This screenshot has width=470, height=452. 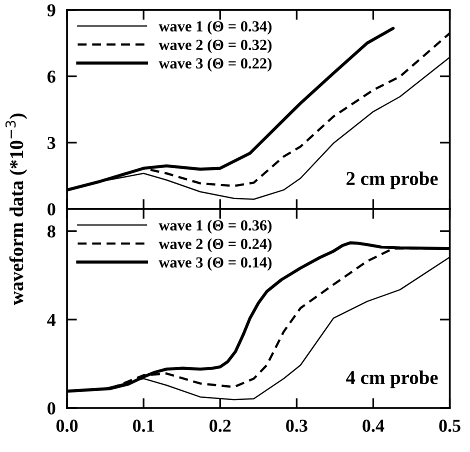 I want to click on y-tick-label: 8, so click(x=51, y=231).